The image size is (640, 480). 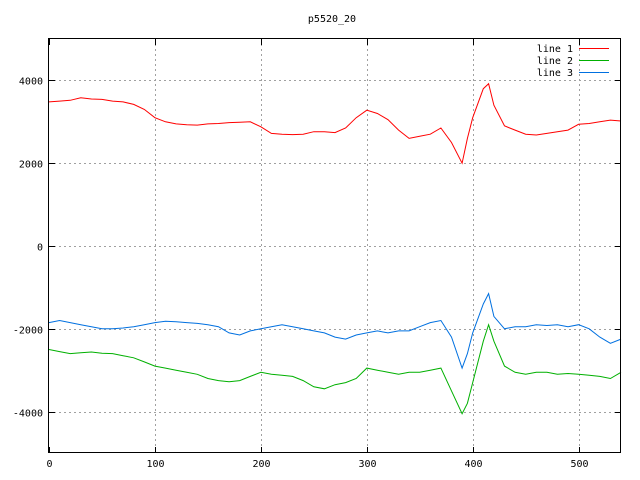 I want to click on x-tick-label: 500, so click(x=579, y=464).